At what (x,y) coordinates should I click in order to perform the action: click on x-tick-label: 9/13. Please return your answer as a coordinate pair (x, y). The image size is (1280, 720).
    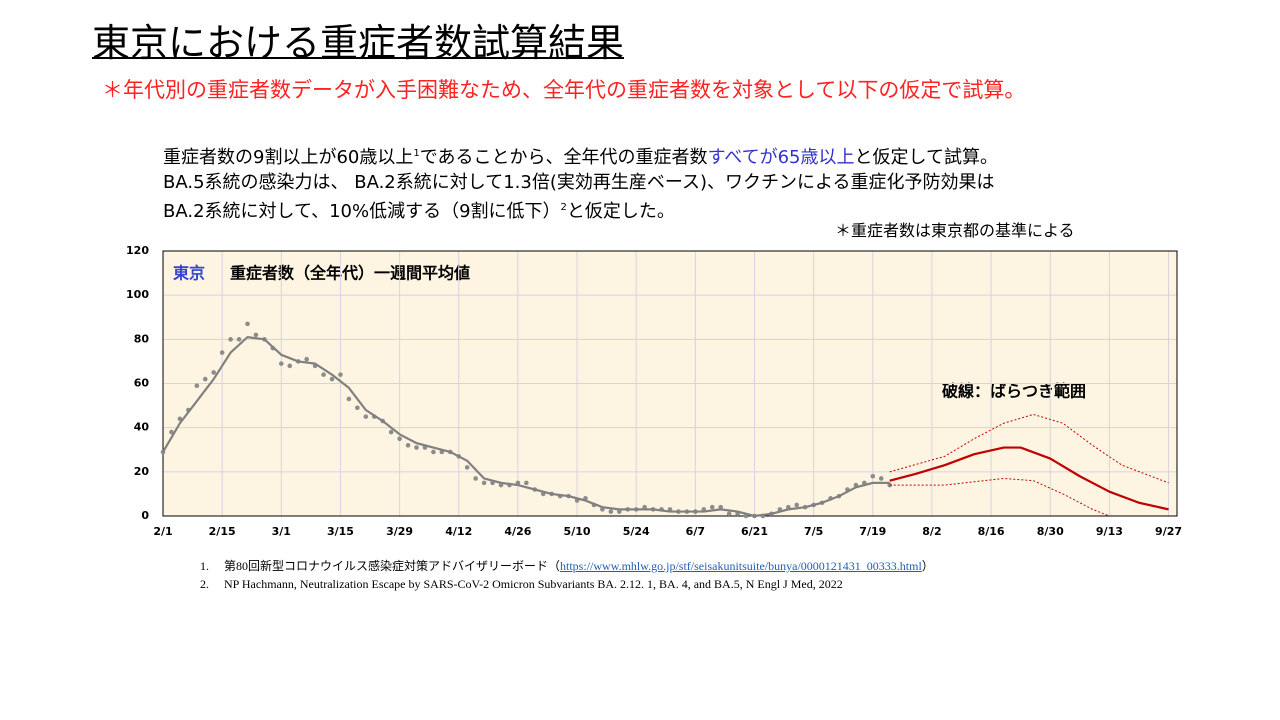
    Looking at the image, I should click on (1109, 531).